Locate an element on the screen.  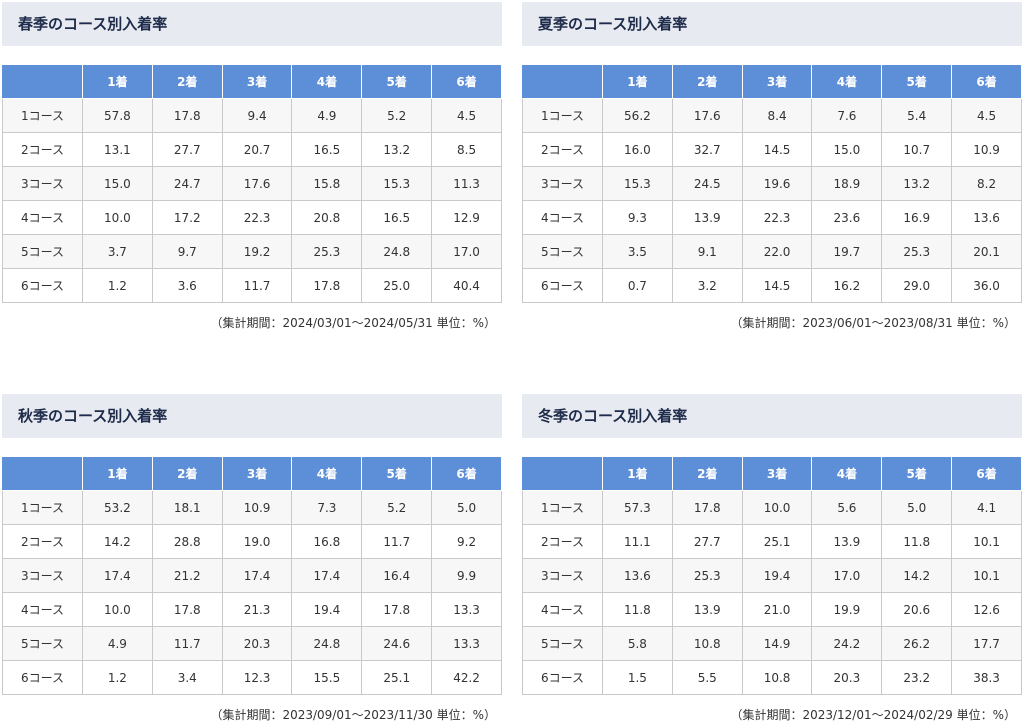
rate-cell: 20.3 is located at coordinates (257, 643).